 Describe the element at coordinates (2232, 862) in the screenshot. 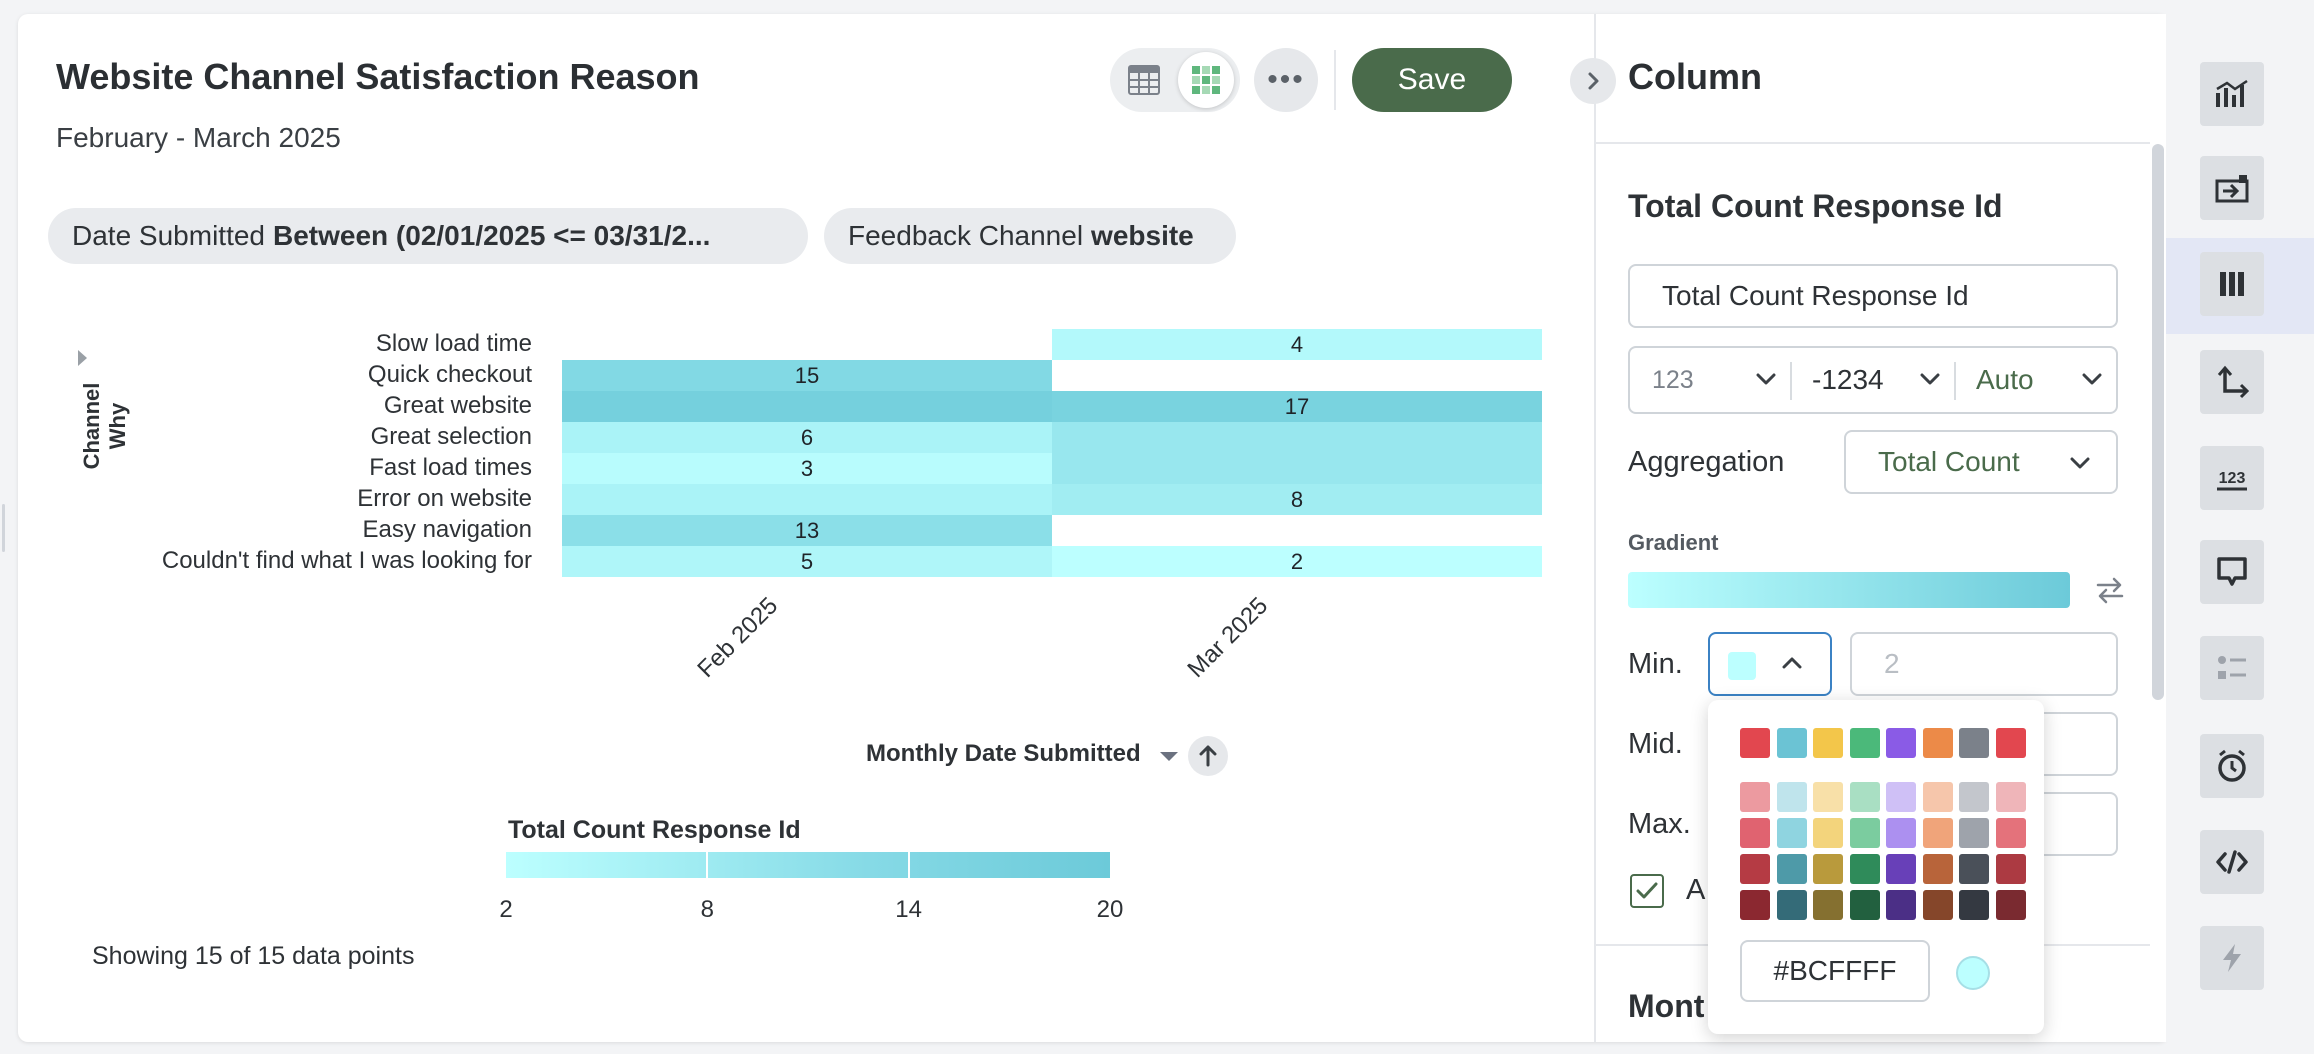

I see `code-button` at that location.